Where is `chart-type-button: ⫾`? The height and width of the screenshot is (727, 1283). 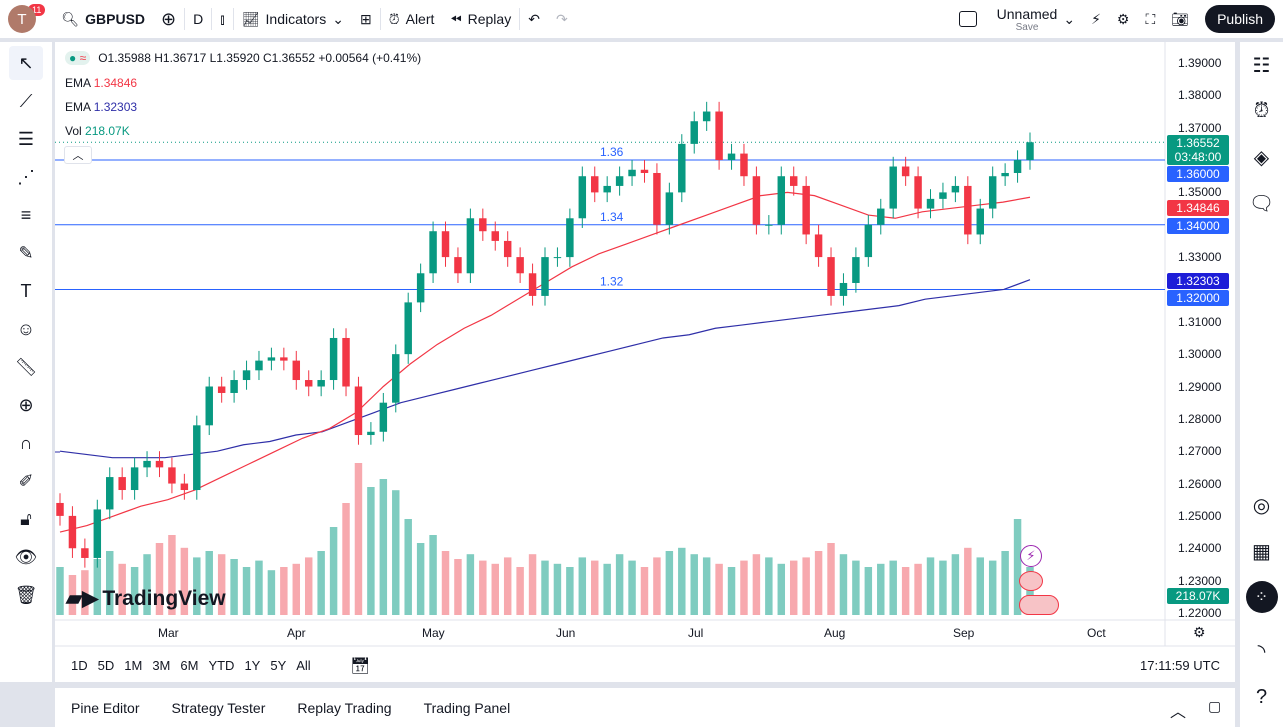
chart-type-button: ⫾ is located at coordinates (222, 19).